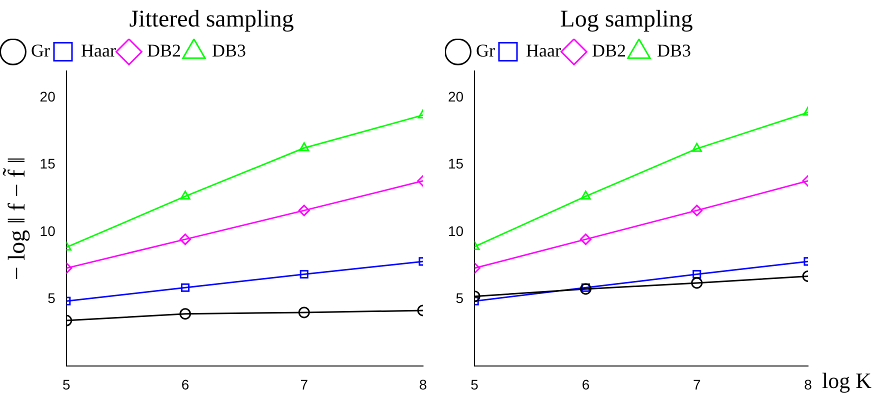 This screenshot has height=401, width=890. What do you see at coordinates (16, 218) in the screenshot?
I see `y-axis-title: − log ‖ f − f̃ ‖` at bounding box center [16, 218].